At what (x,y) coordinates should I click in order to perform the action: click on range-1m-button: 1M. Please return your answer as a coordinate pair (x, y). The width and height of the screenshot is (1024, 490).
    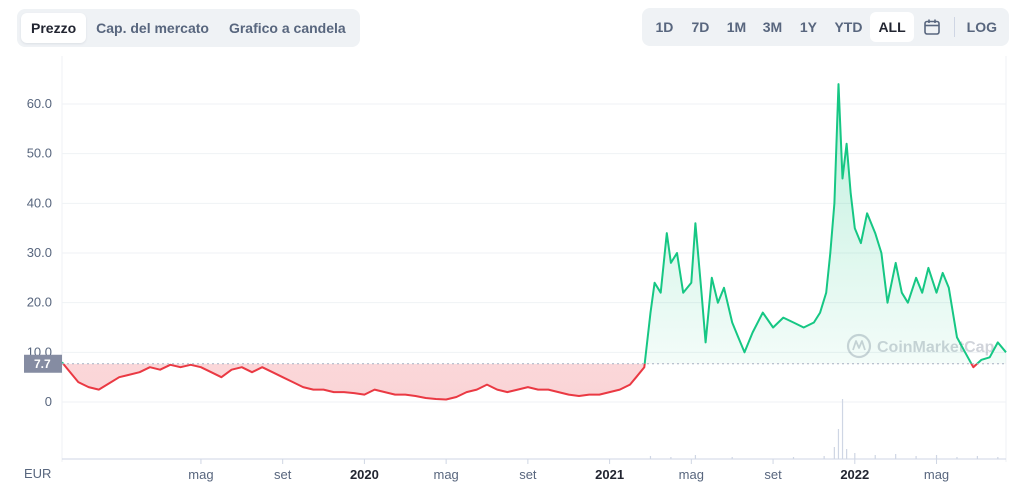
    Looking at the image, I should click on (736, 27).